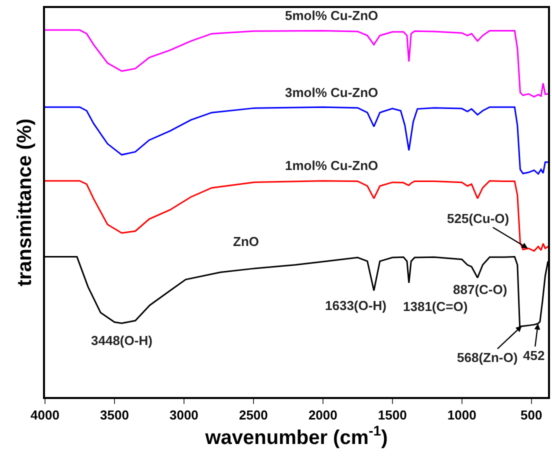 This screenshot has height=469, width=552. Describe the element at coordinates (331, 165) in the screenshot. I see `series-label: 1mol% Cu-ZnO` at that location.